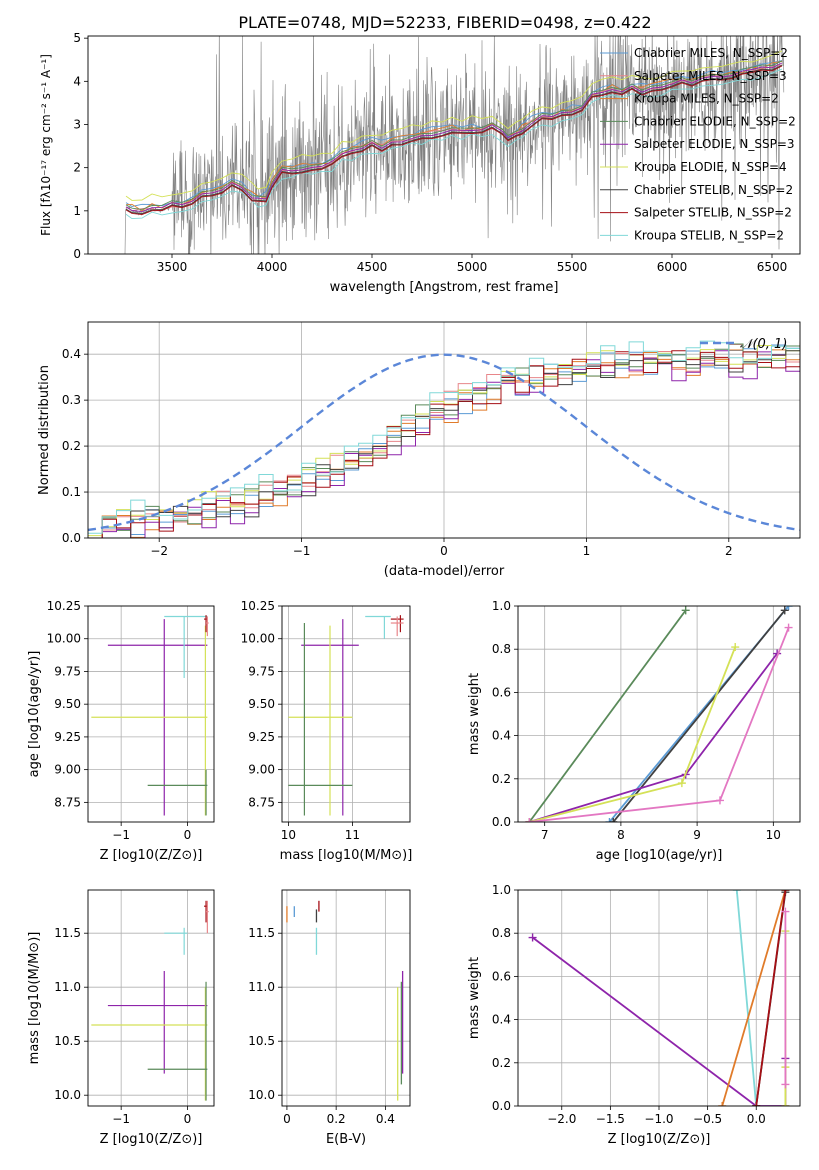 The image size is (819, 1170). Describe the element at coordinates (67, 737) in the screenshot. I see `y-tick-label: 9.25` at that location.